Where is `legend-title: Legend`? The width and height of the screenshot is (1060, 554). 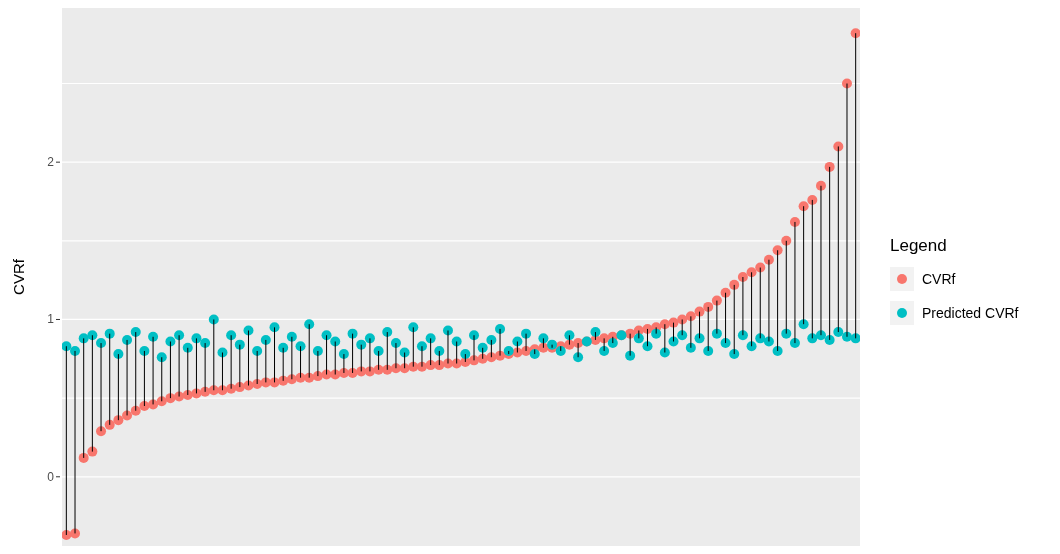
legend-title: Legend is located at coordinates (919, 246).